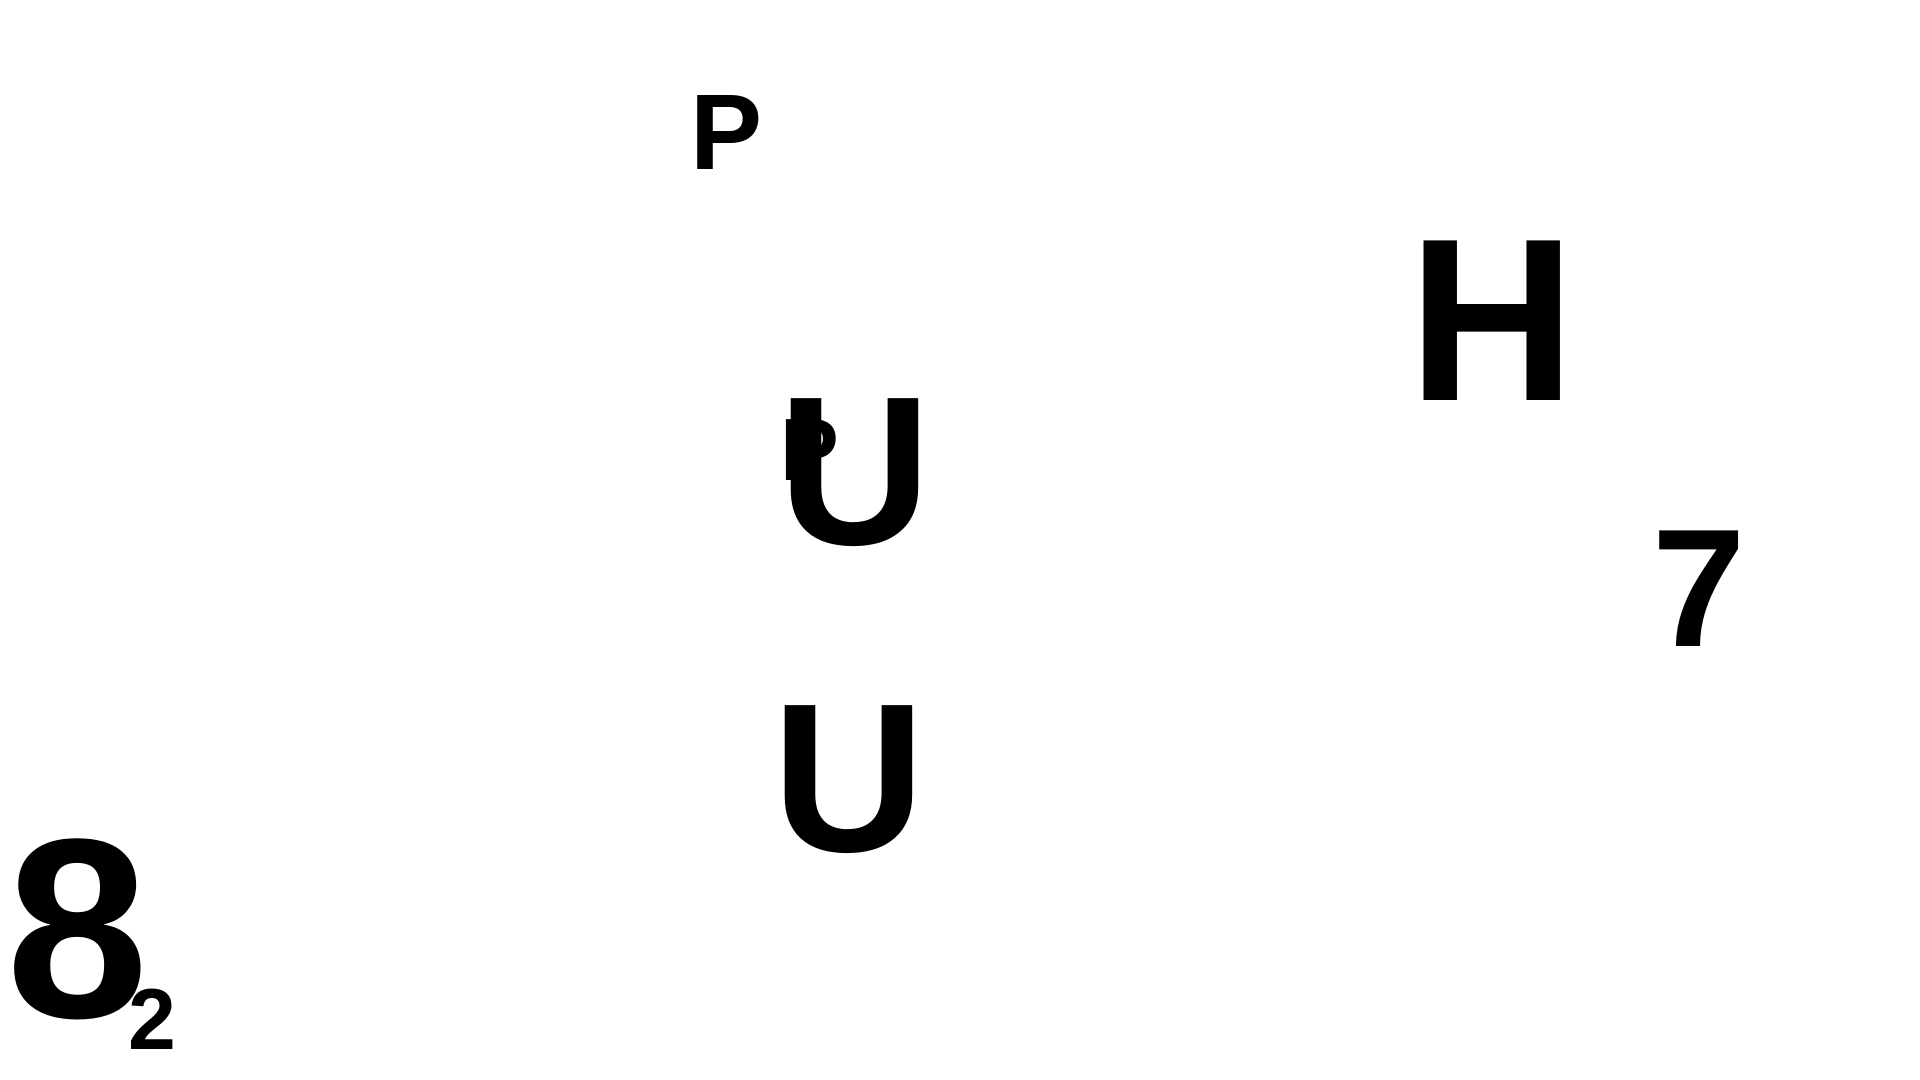  I want to click on glyph-eight: 8, so click(77, 929).